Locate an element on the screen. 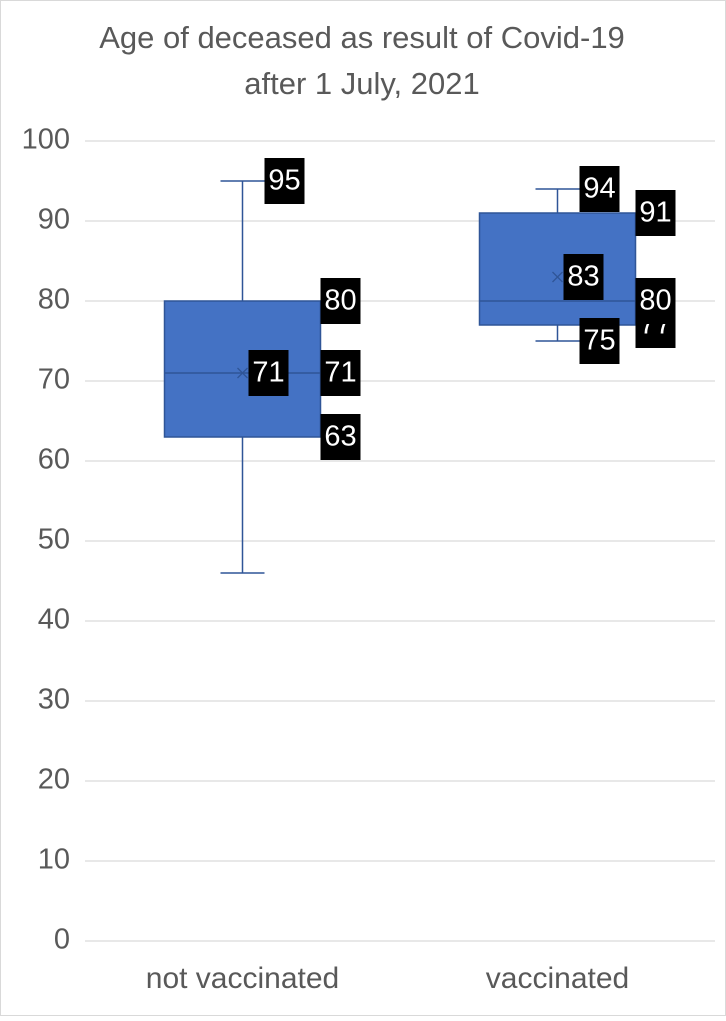 The height and width of the screenshot is (1021, 726). data-label: 95 is located at coordinates (284, 181).